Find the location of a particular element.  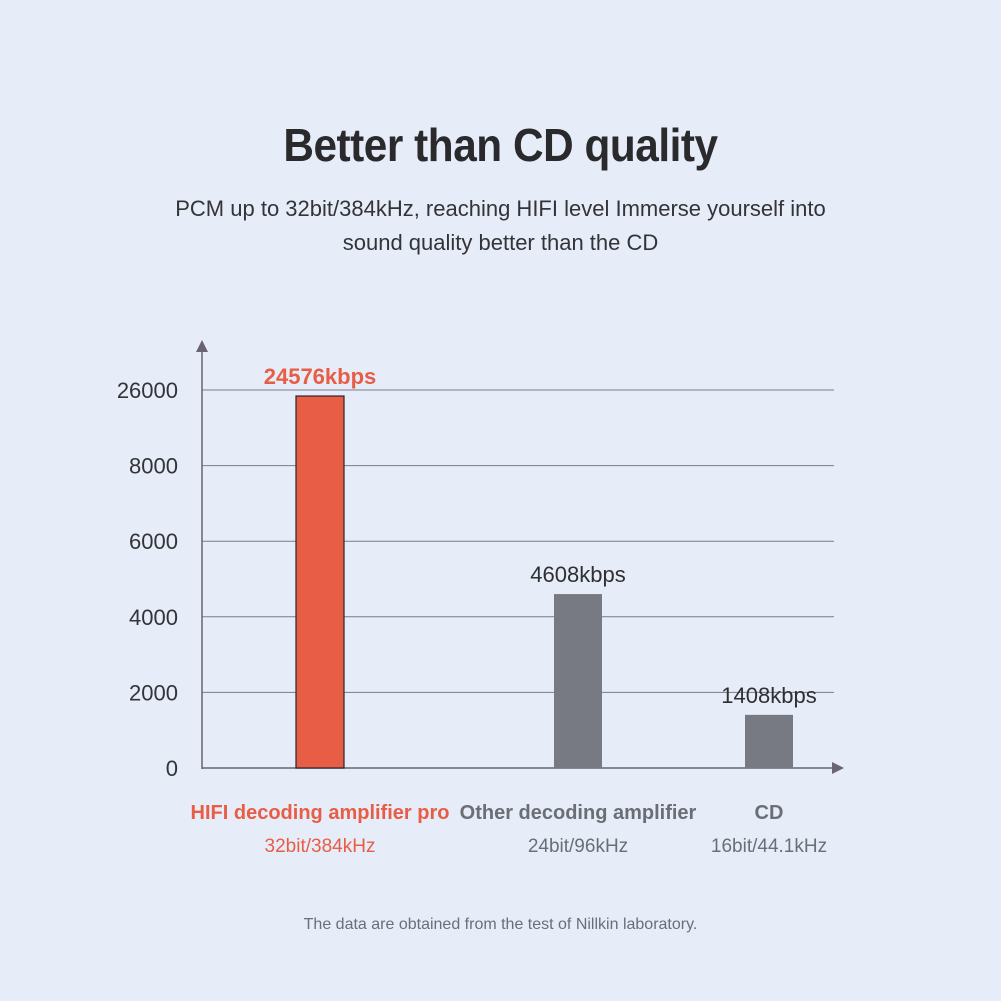

page-title: Better than CD quality is located at coordinates (500, 145).